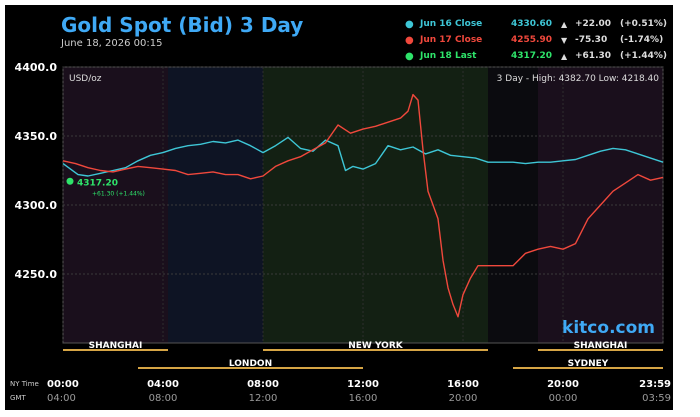 The image size is (700, 417). I want to click on x-tick-label-ny: 16:00, so click(463, 384).